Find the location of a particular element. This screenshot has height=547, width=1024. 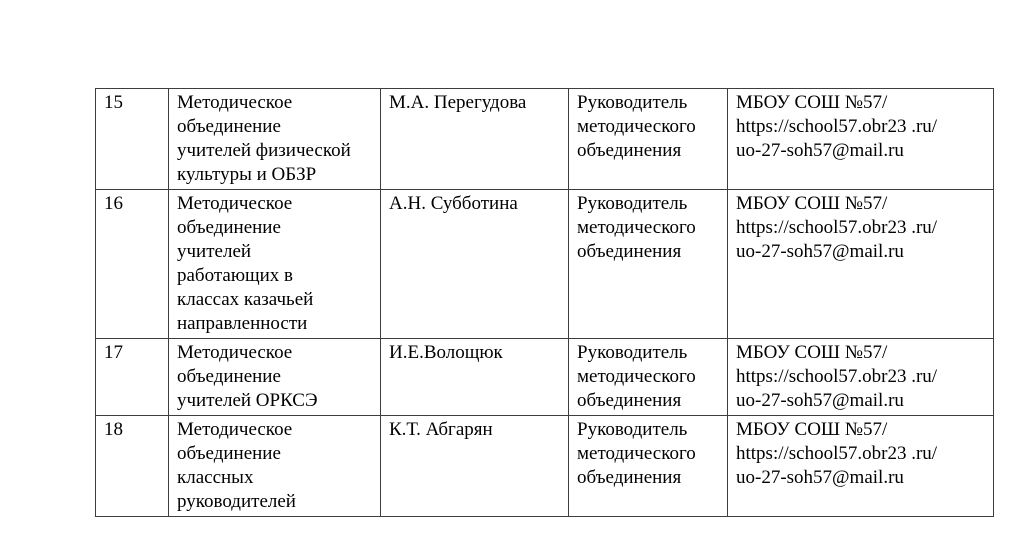

cell-num: 17 is located at coordinates (132, 377).